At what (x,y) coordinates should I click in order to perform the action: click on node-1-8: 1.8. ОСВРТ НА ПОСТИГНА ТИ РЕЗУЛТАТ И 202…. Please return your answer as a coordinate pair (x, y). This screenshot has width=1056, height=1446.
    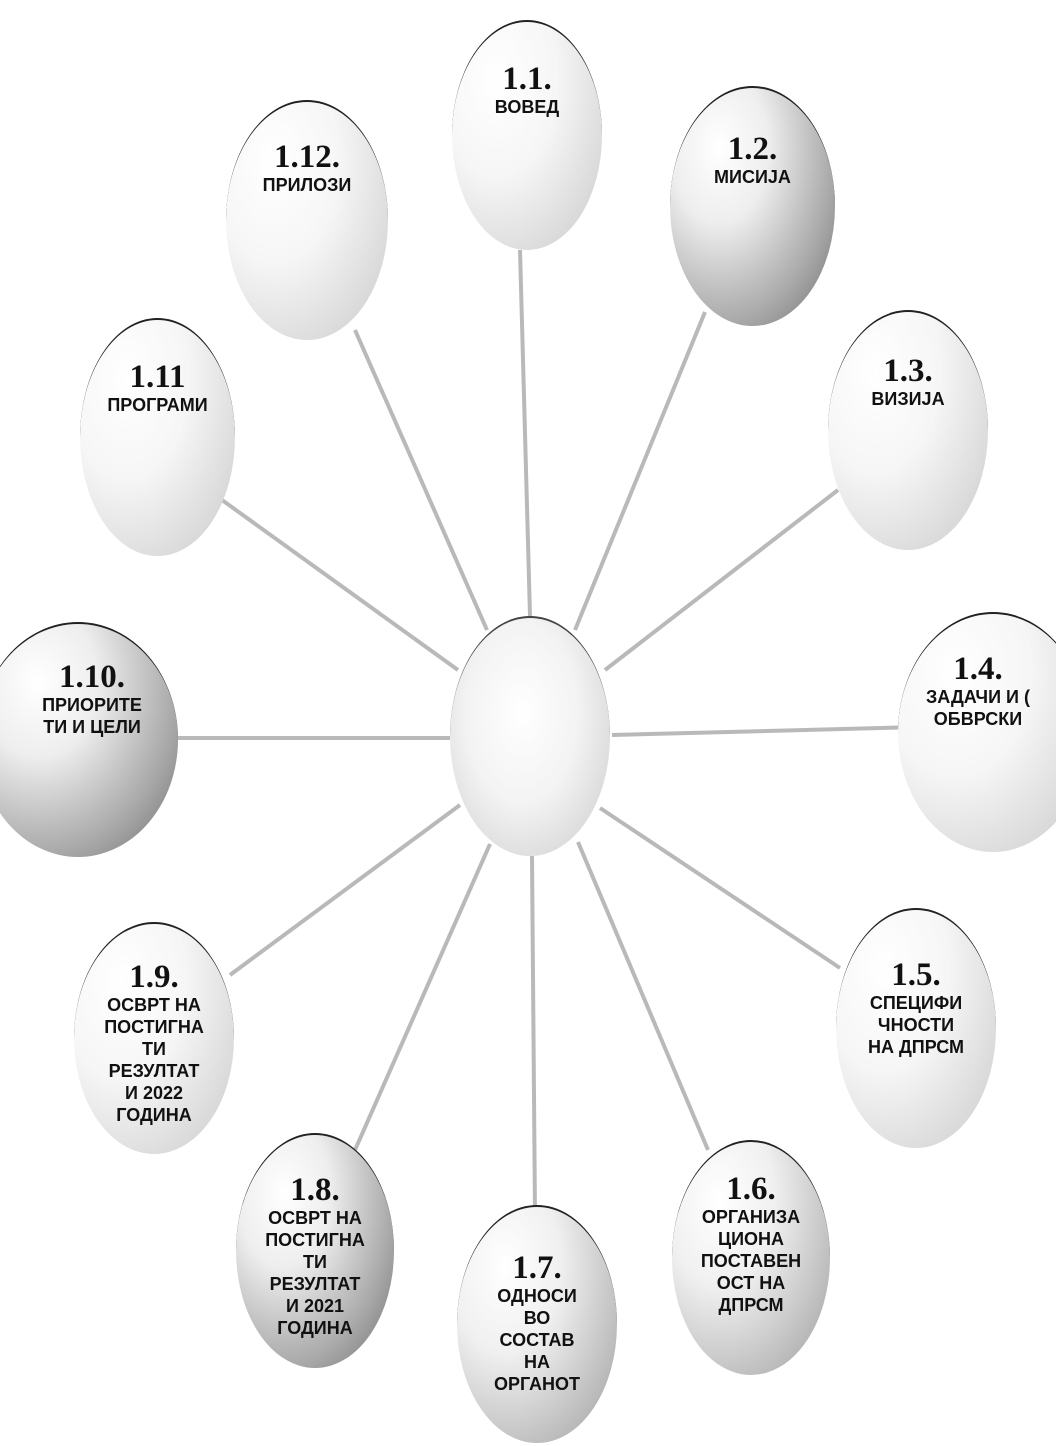
    Looking at the image, I should click on (315, 1250).